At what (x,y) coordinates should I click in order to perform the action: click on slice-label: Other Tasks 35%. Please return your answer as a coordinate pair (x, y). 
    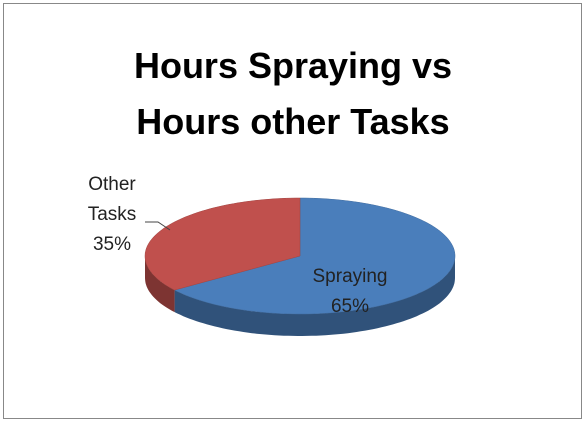
    Looking at the image, I should click on (112, 215).